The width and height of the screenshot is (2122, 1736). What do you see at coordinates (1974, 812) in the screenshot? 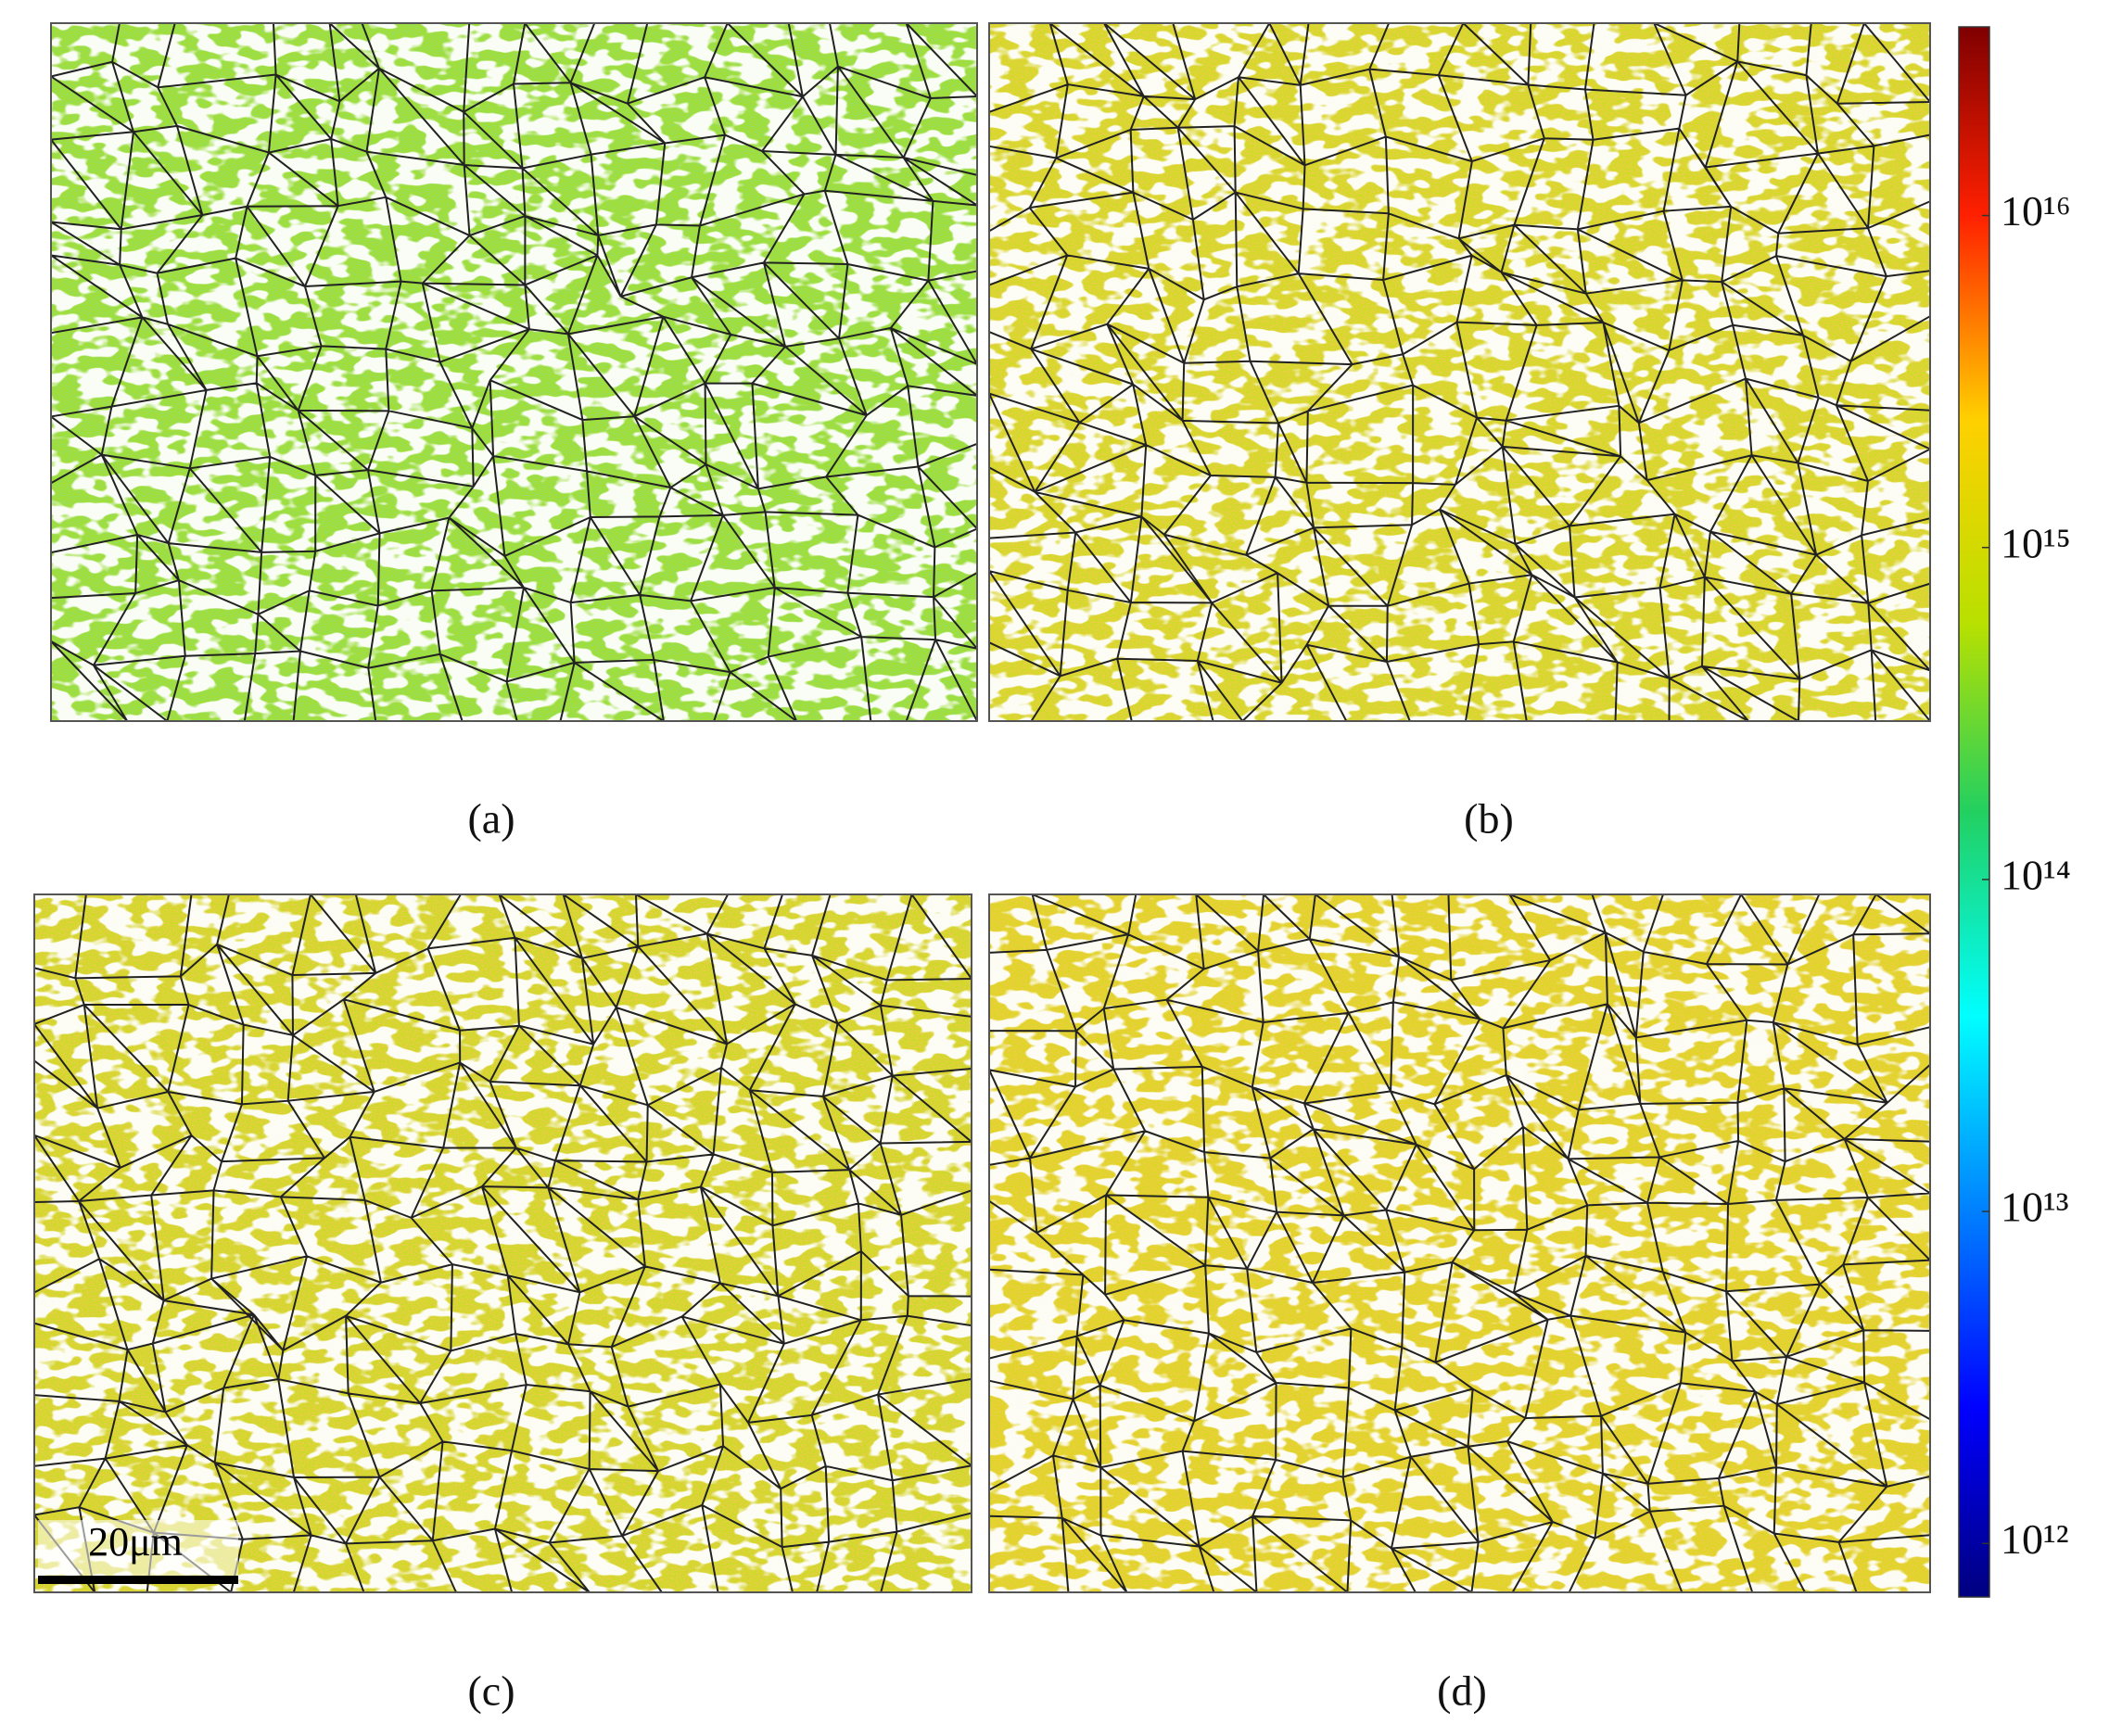
I see `colorbar` at bounding box center [1974, 812].